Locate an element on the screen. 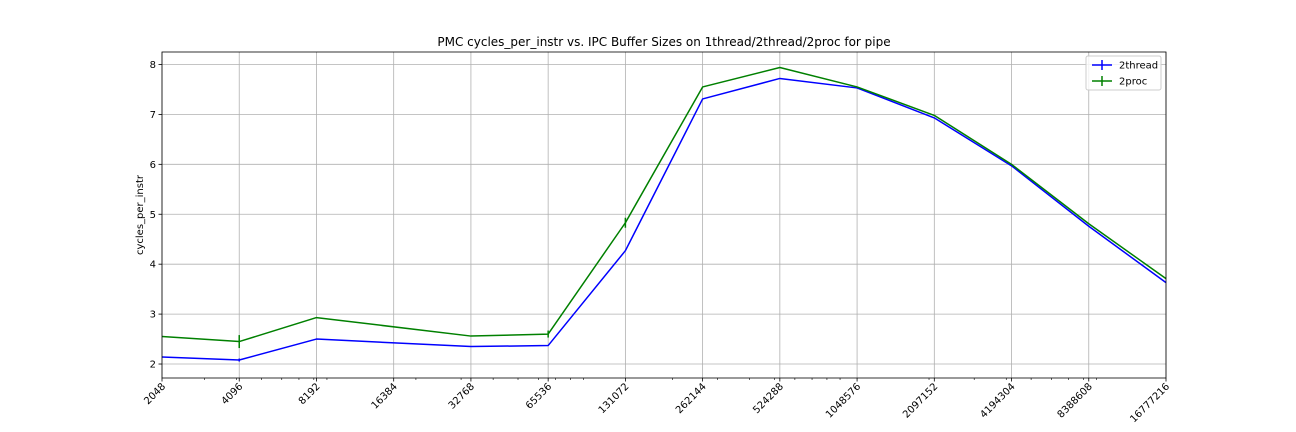 The height and width of the screenshot is (432, 1296). y-tick-label: 5 is located at coordinates (153, 215).